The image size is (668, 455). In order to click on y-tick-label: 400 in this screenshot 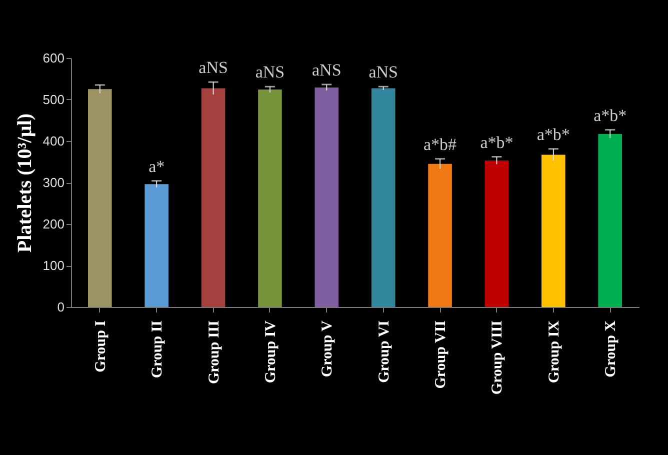, I will do `click(53, 141)`.